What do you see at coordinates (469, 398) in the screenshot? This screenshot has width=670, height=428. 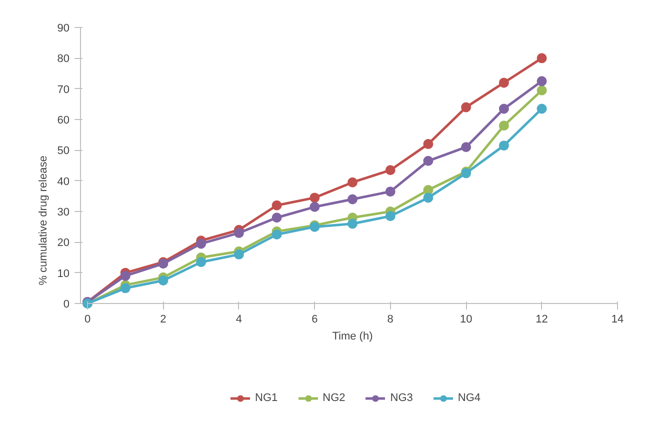 I see `legend-label: NG4` at bounding box center [469, 398].